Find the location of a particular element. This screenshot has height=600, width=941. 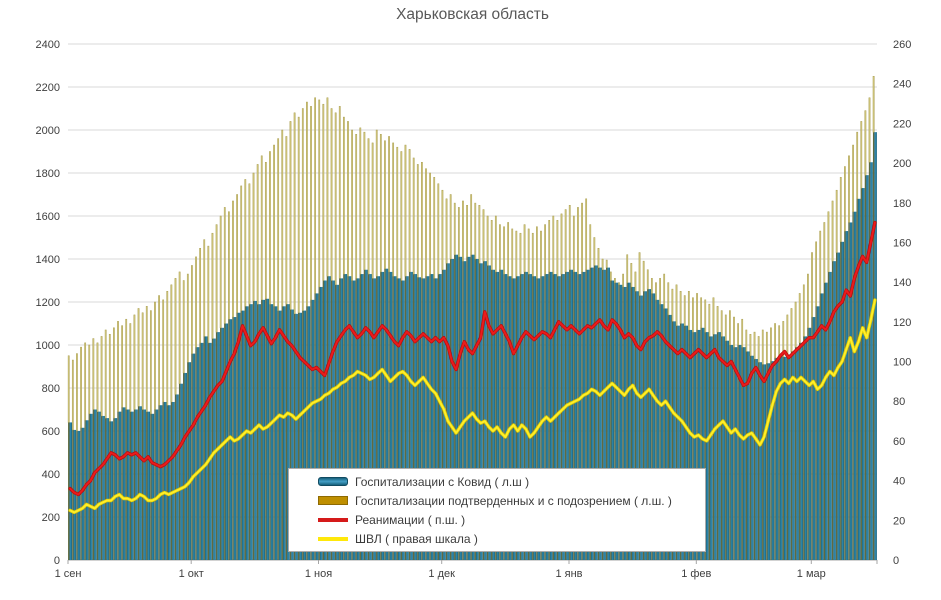

chart-title: Харьковская область is located at coordinates (472, 14).